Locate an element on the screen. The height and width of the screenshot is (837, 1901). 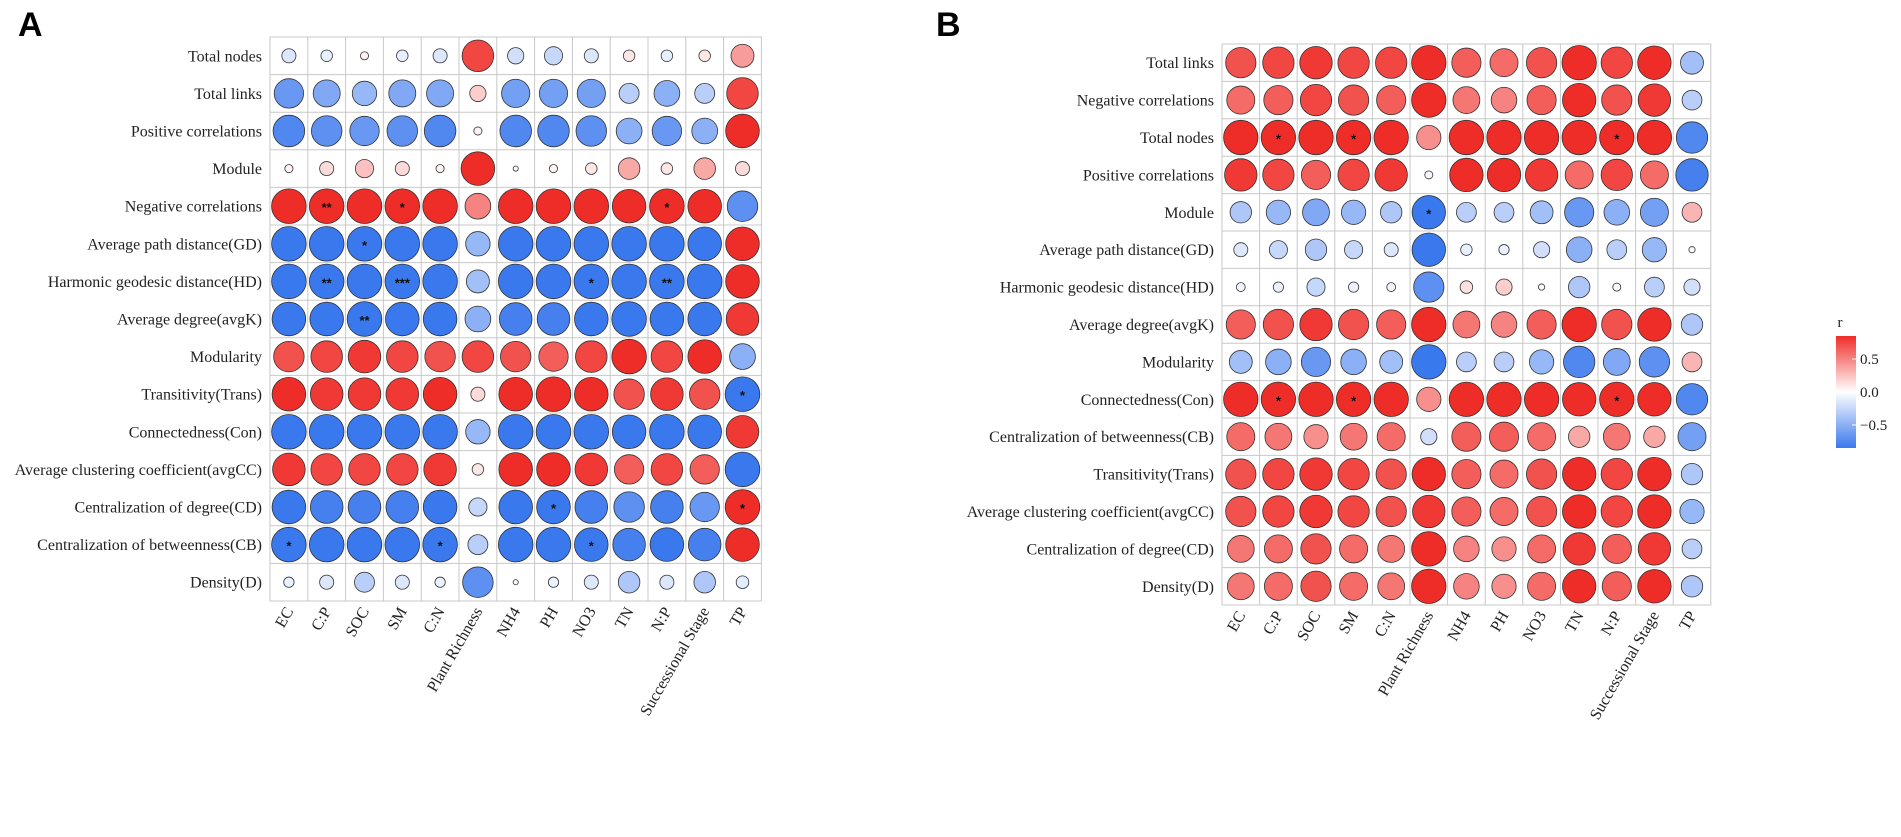
row-label: Negative correlations is located at coordinates (193, 207).